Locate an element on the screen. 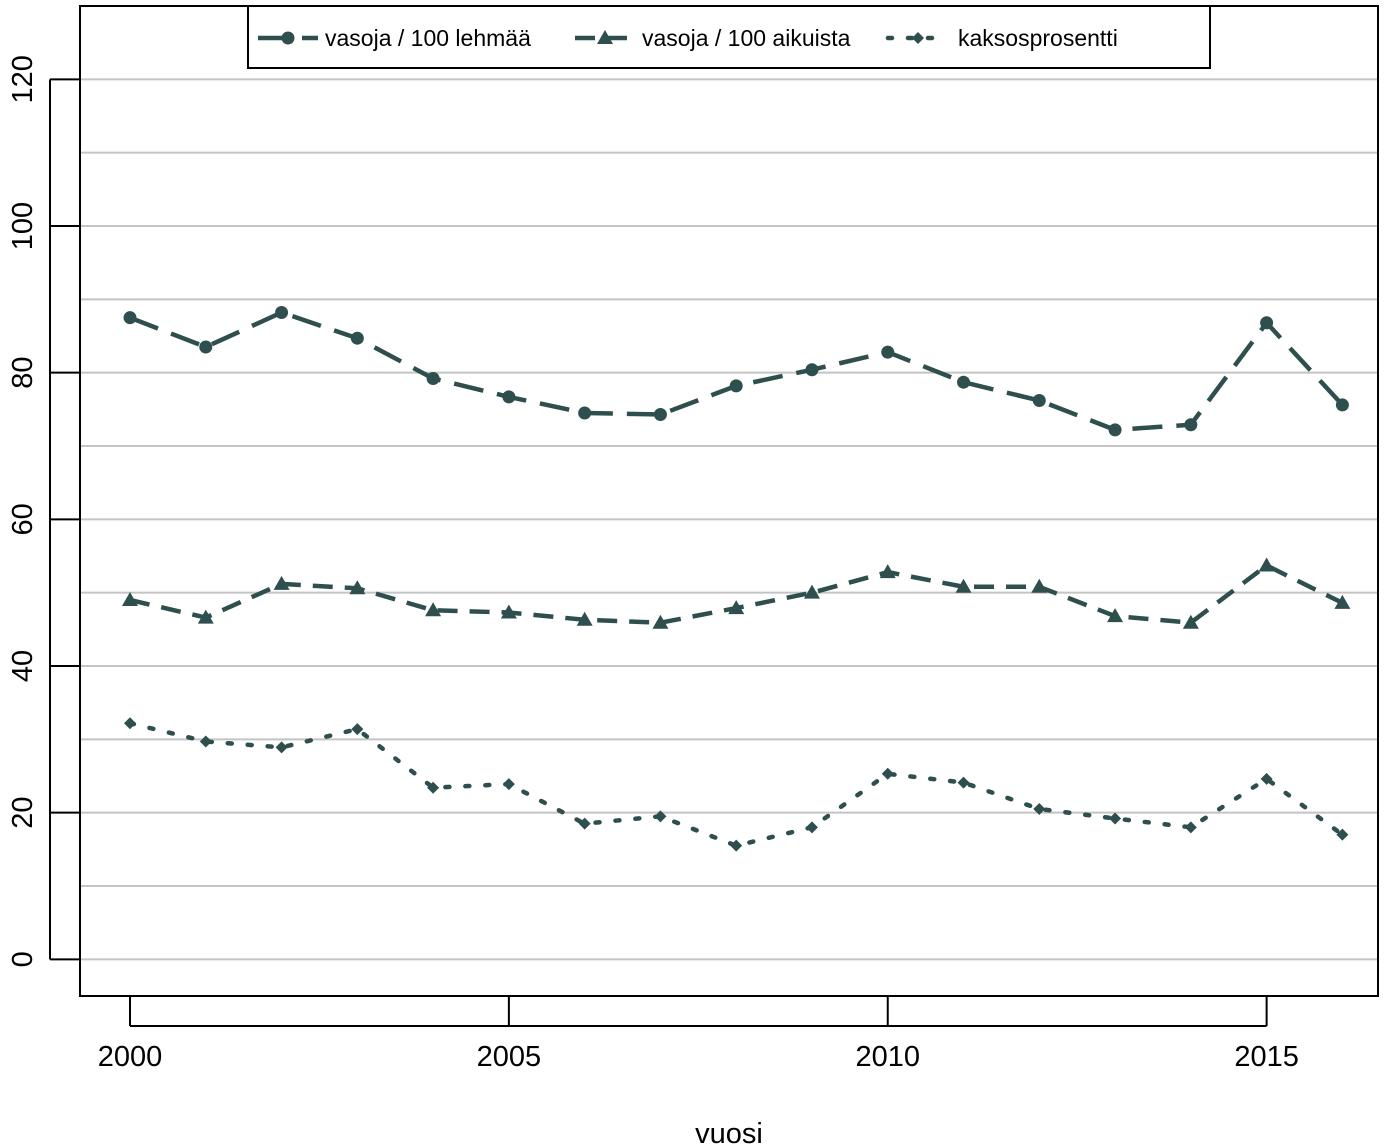 The image size is (1386, 1148). legend-box is located at coordinates (729, 37).